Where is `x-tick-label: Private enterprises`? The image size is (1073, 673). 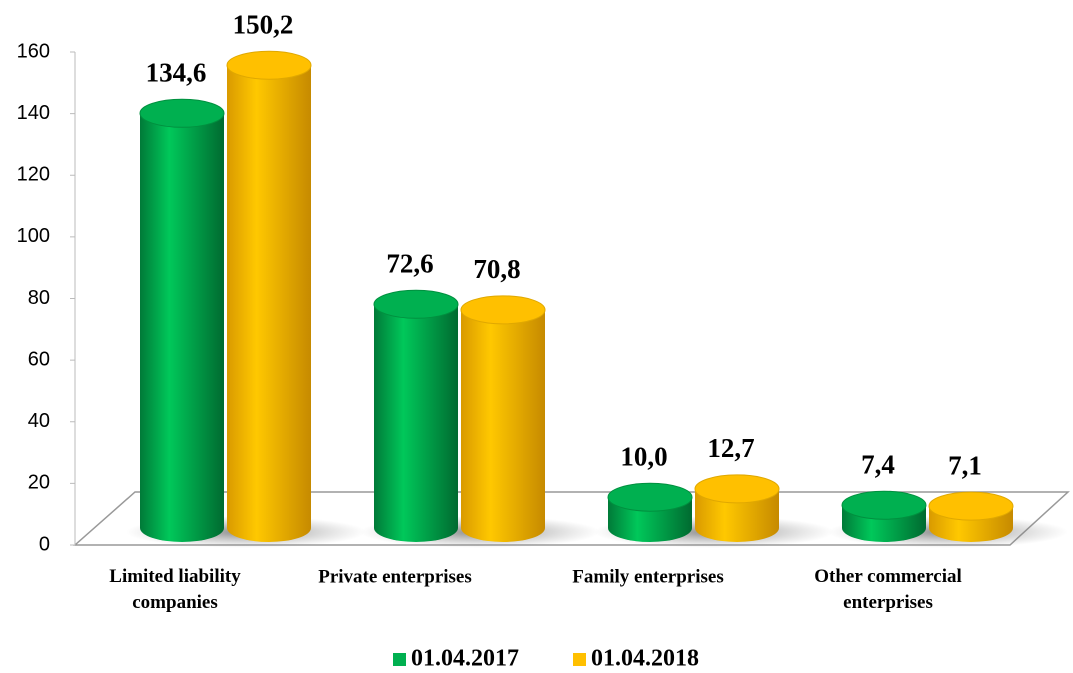
x-tick-label: Private enterprises is located at coordinates (395, 576).